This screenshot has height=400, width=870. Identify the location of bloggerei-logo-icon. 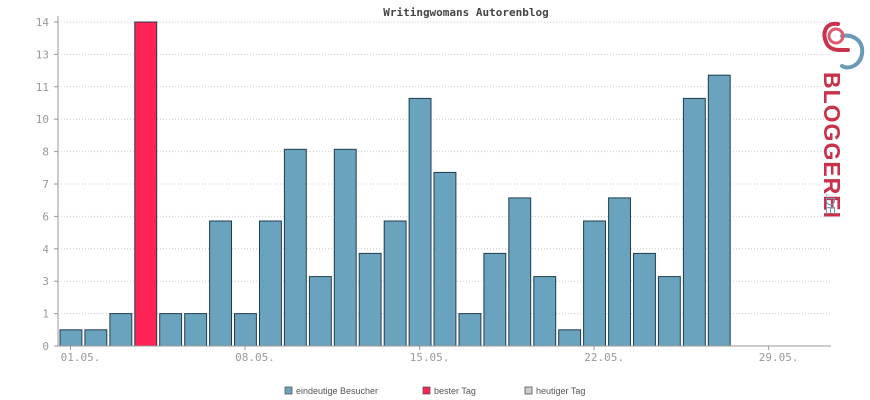
(843, 45).